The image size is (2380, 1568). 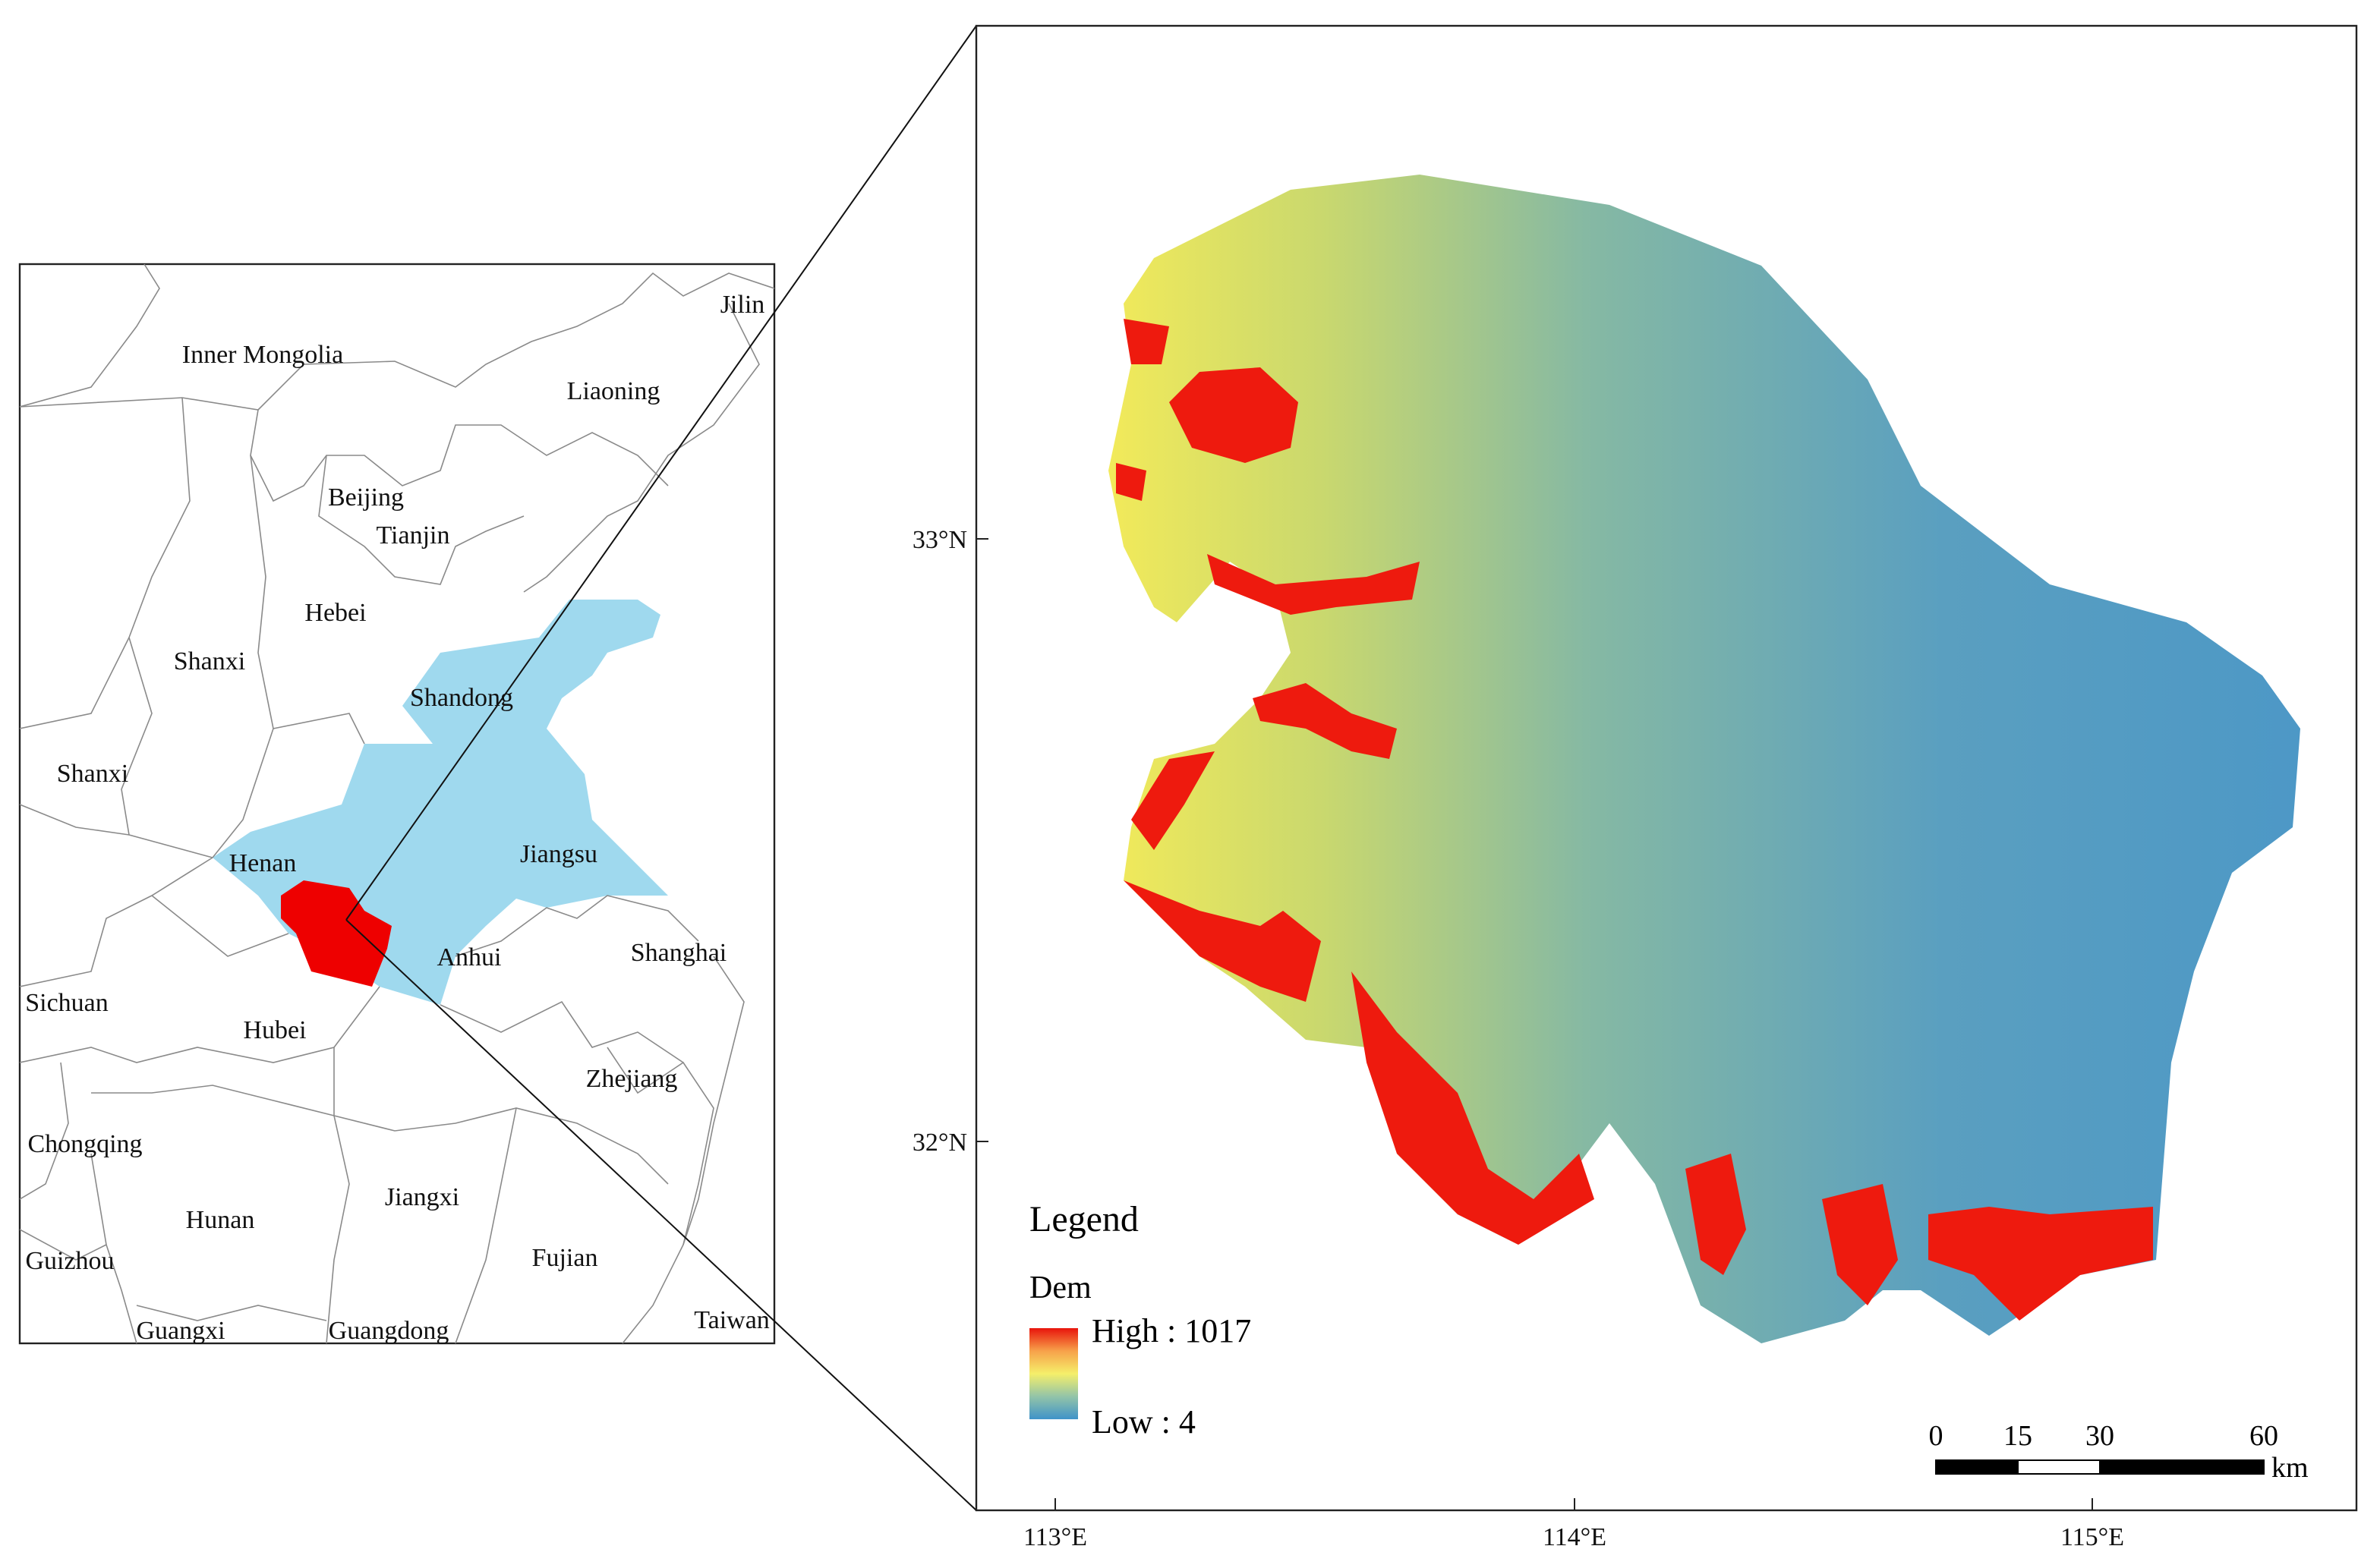 I want to click on province-label: Shandong, so click(x=461, y=698).